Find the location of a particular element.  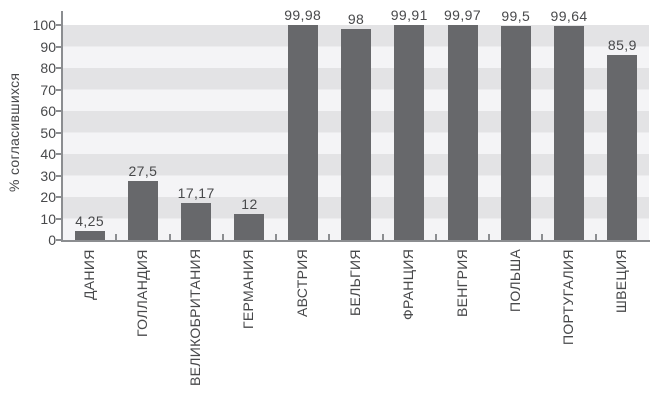

x-axis-line is located at coordinates (355, 241).